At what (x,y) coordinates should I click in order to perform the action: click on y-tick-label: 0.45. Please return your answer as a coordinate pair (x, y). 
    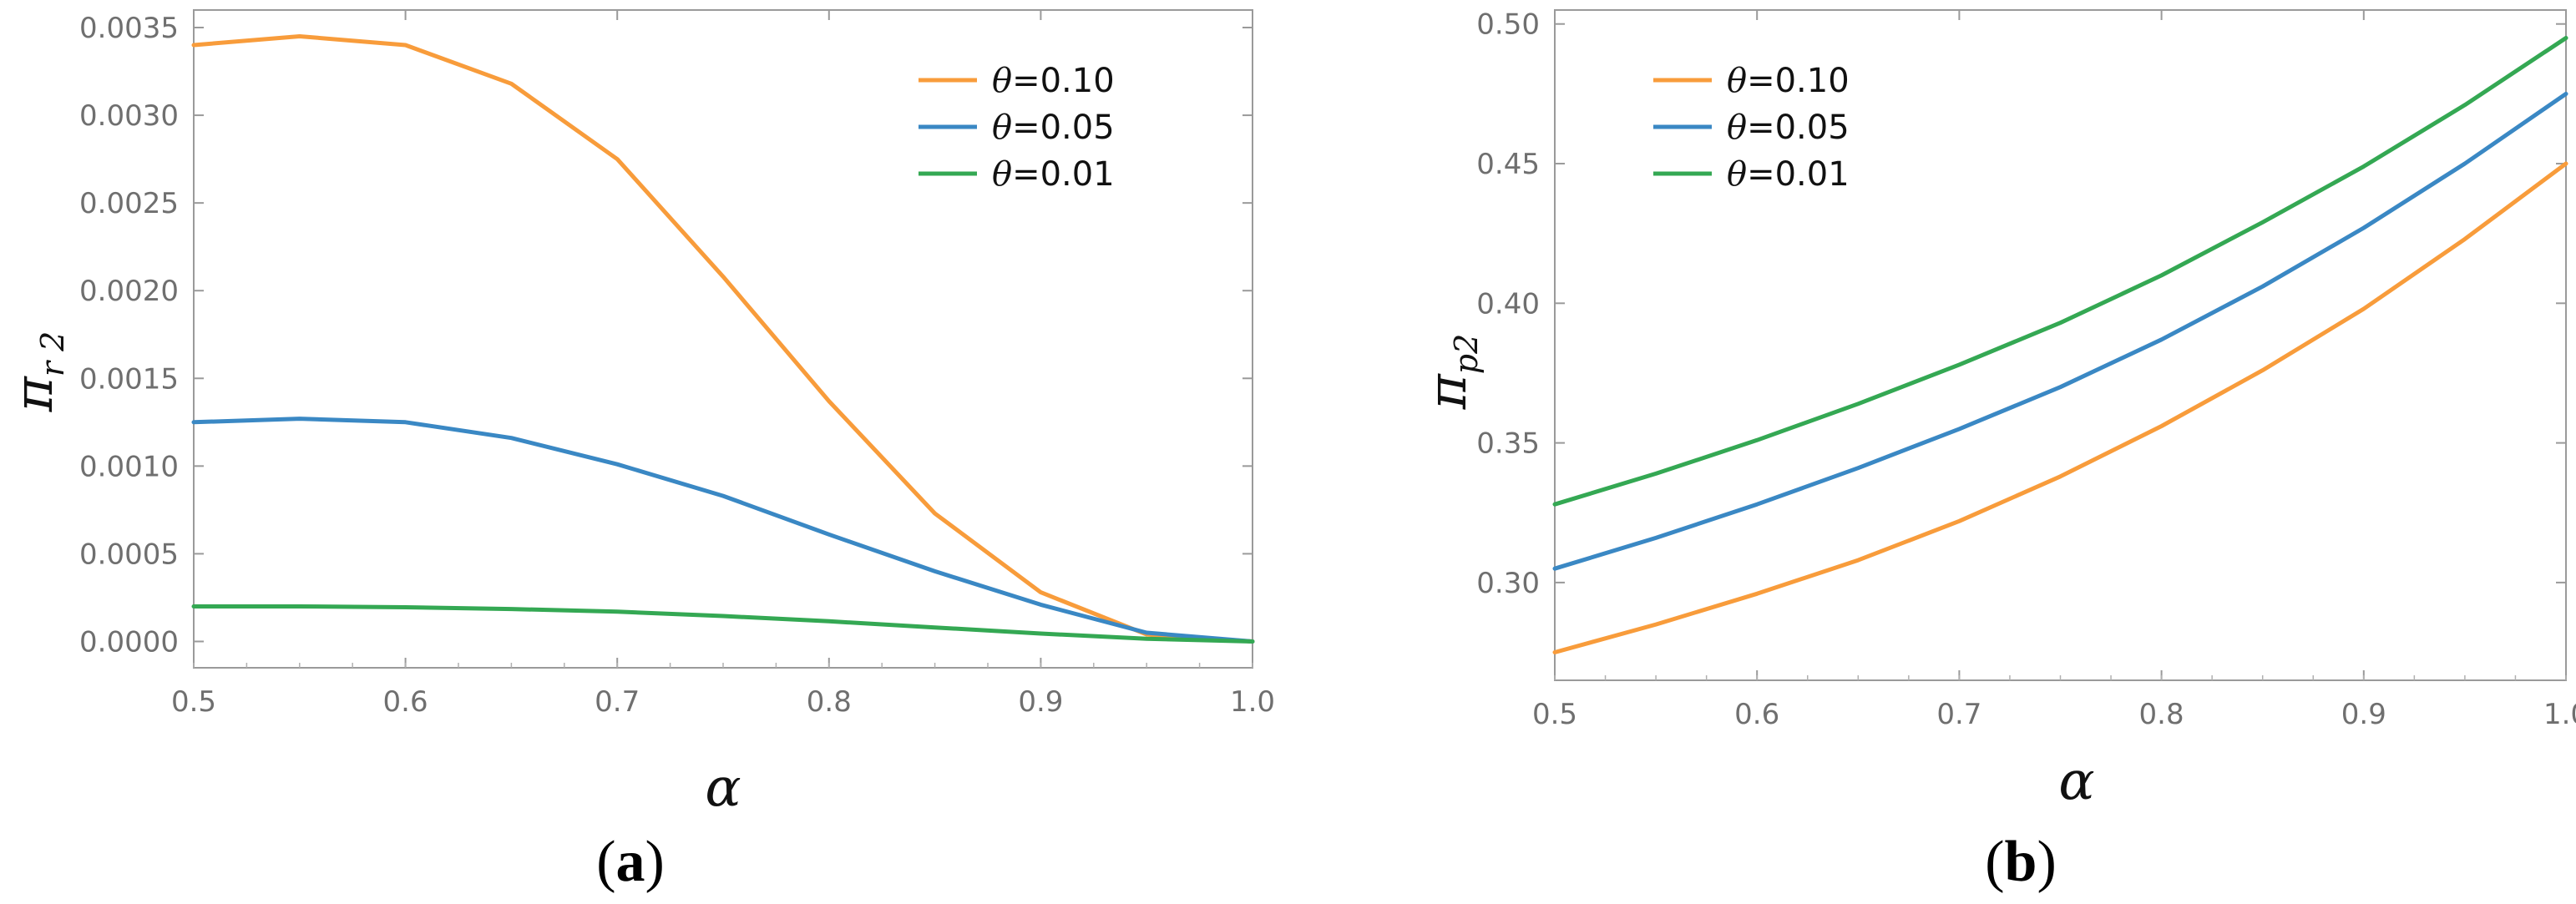
    Looking at the image, I should click on (1508, 164).